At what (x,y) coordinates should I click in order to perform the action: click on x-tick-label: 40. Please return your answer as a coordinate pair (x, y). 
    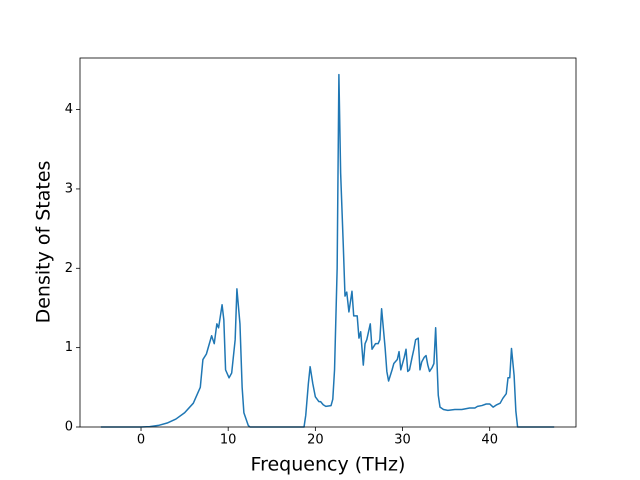
    Looking at the image, I should click on (489, 440).